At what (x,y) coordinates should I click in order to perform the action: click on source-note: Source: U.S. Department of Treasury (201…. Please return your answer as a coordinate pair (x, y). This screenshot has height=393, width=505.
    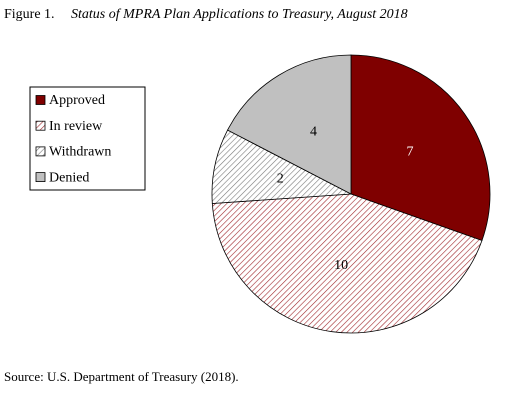
    Looking at the image, I should click on (121, 376).